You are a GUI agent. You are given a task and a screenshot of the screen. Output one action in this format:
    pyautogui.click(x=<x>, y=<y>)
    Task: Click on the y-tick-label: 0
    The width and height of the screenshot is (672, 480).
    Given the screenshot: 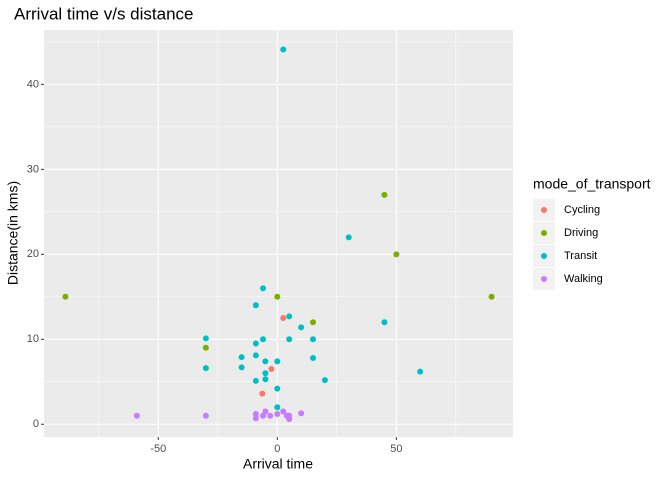 What is the action you would take?
    pyautogui.click(x=36, y=424)
    